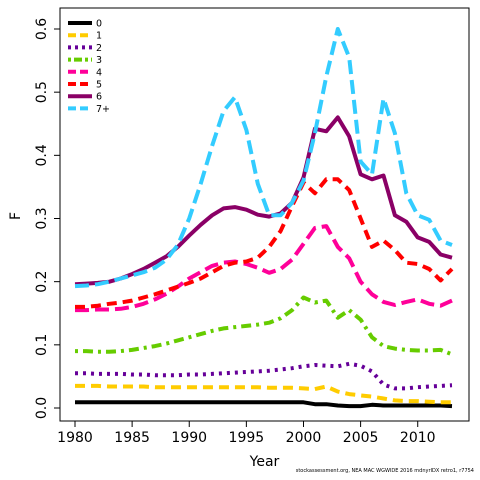  Describe the element at coordinates (16, 216) in the screenshot. I see `y-axis-label: F` at that location.